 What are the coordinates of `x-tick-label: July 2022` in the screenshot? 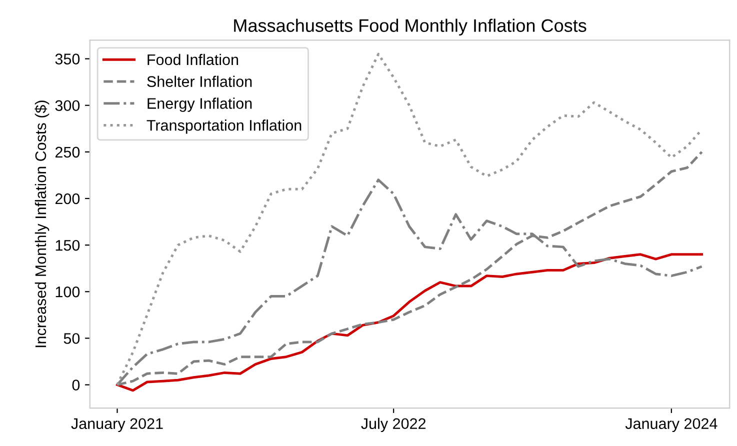 It's located at (393, 425).